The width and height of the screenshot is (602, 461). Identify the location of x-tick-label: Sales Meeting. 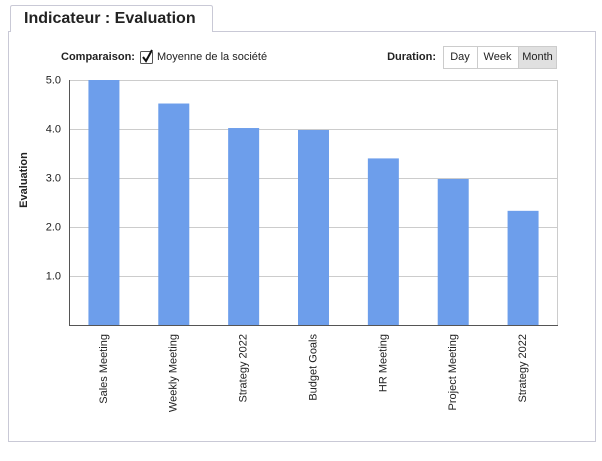
(104, 369).